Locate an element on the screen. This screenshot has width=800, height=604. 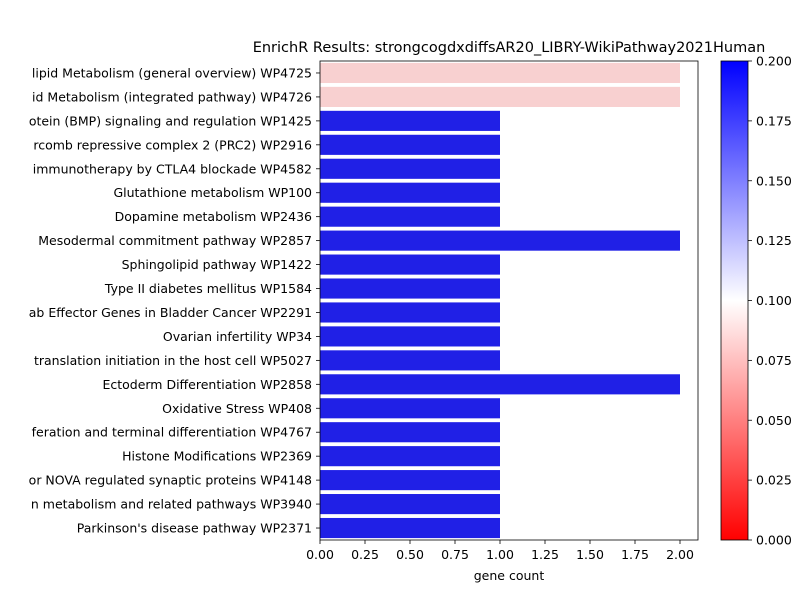
colorbar-tick-label: 0.075 is located at coordinates (774, 360).